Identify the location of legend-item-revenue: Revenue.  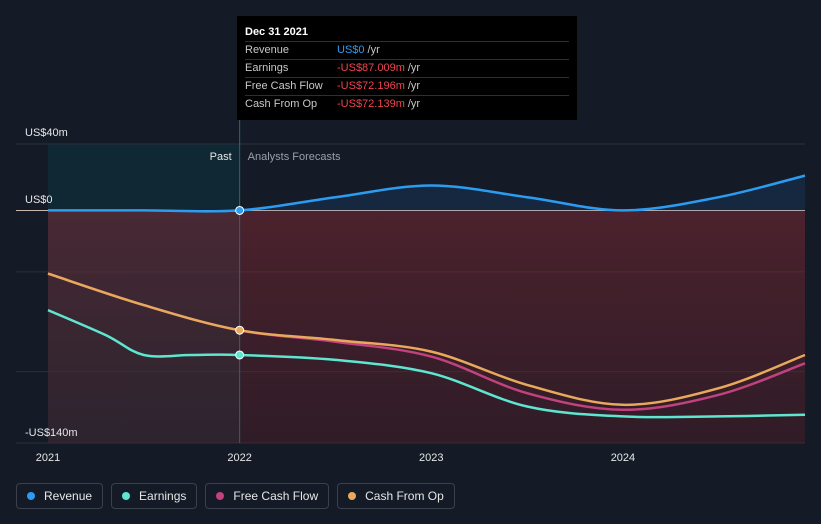
(60, 496).